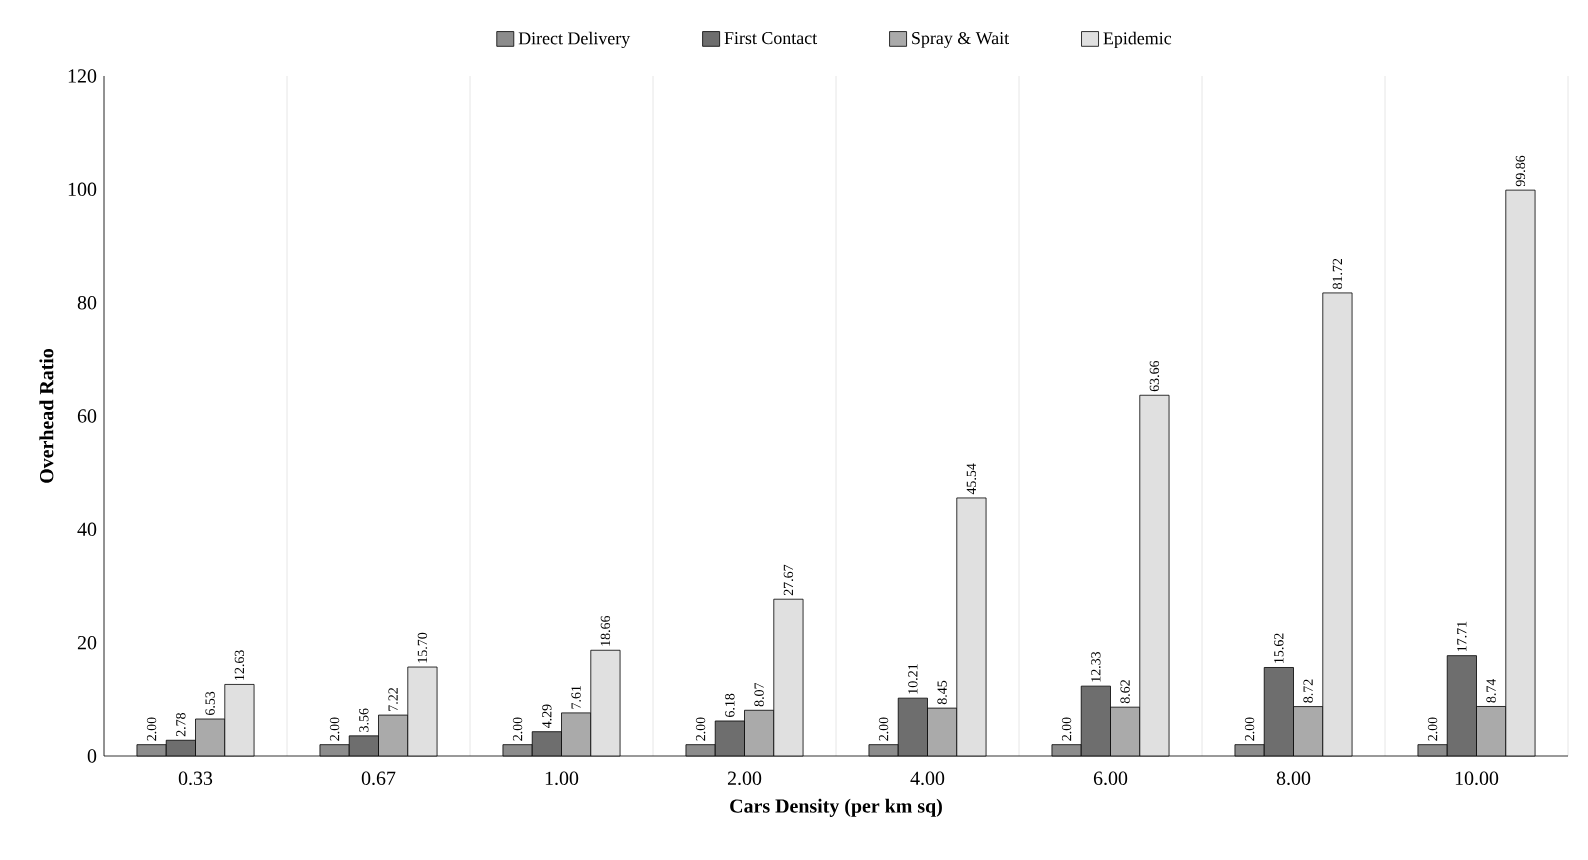 Image resolution: width=1588 pixels, height=860 pixels. I want to click on y-axis-title: Overhead Ratio, so click(46, 415).